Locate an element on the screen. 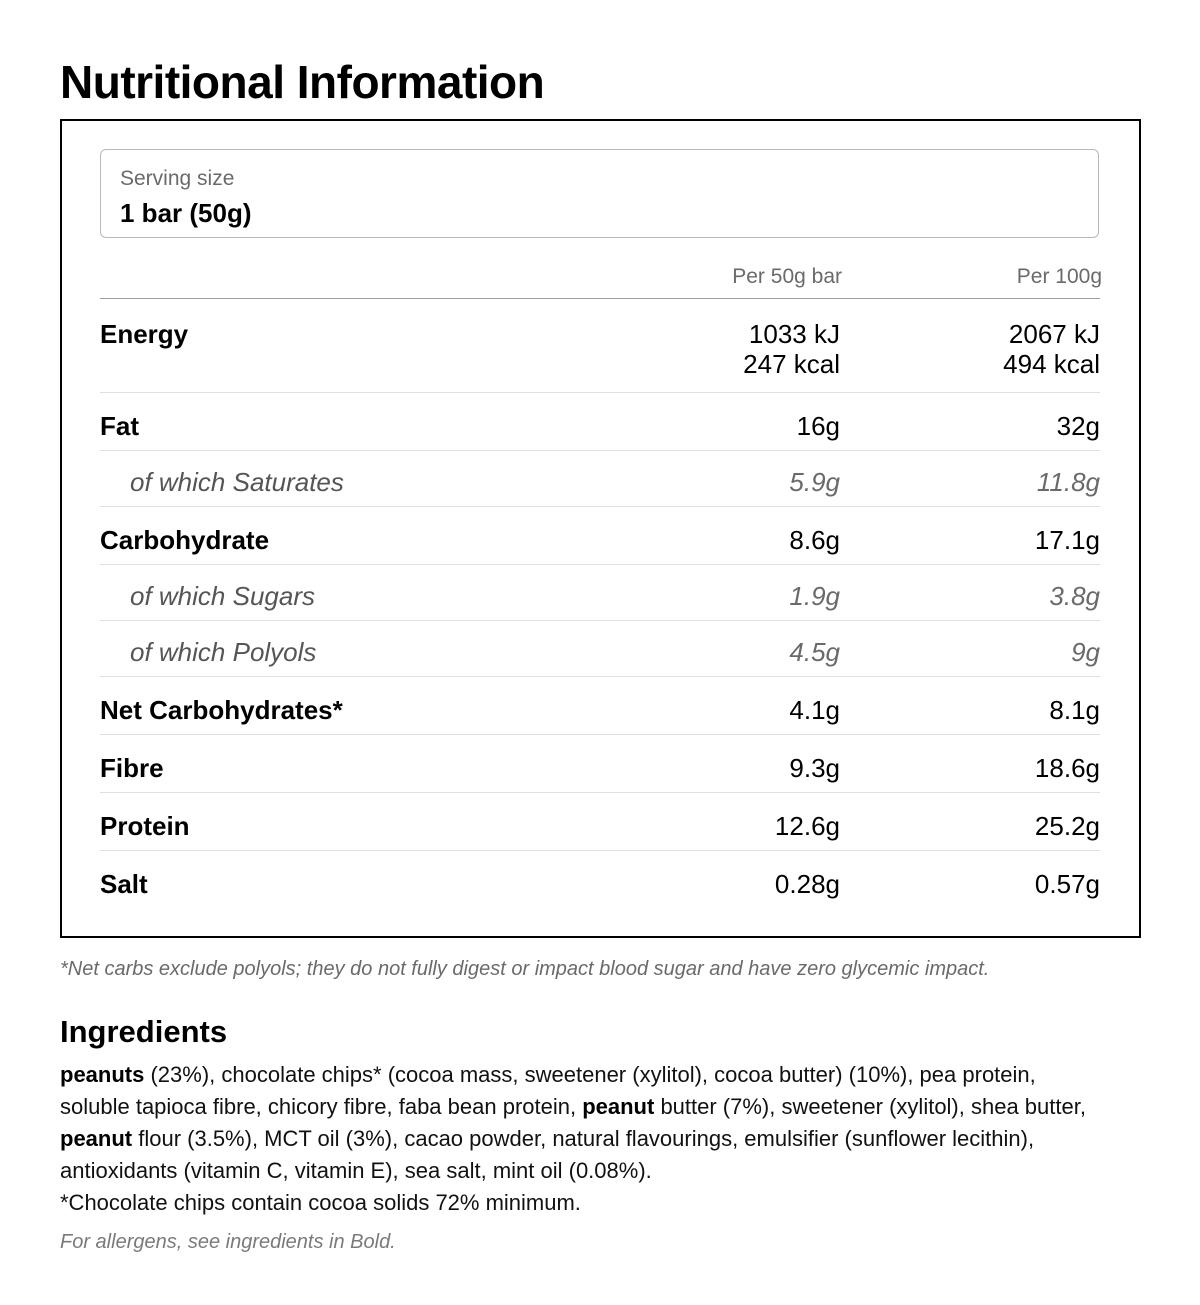 The image size is (1200, 1305). value-per-100g: 11.8g is located at coordinates (1068, 482).